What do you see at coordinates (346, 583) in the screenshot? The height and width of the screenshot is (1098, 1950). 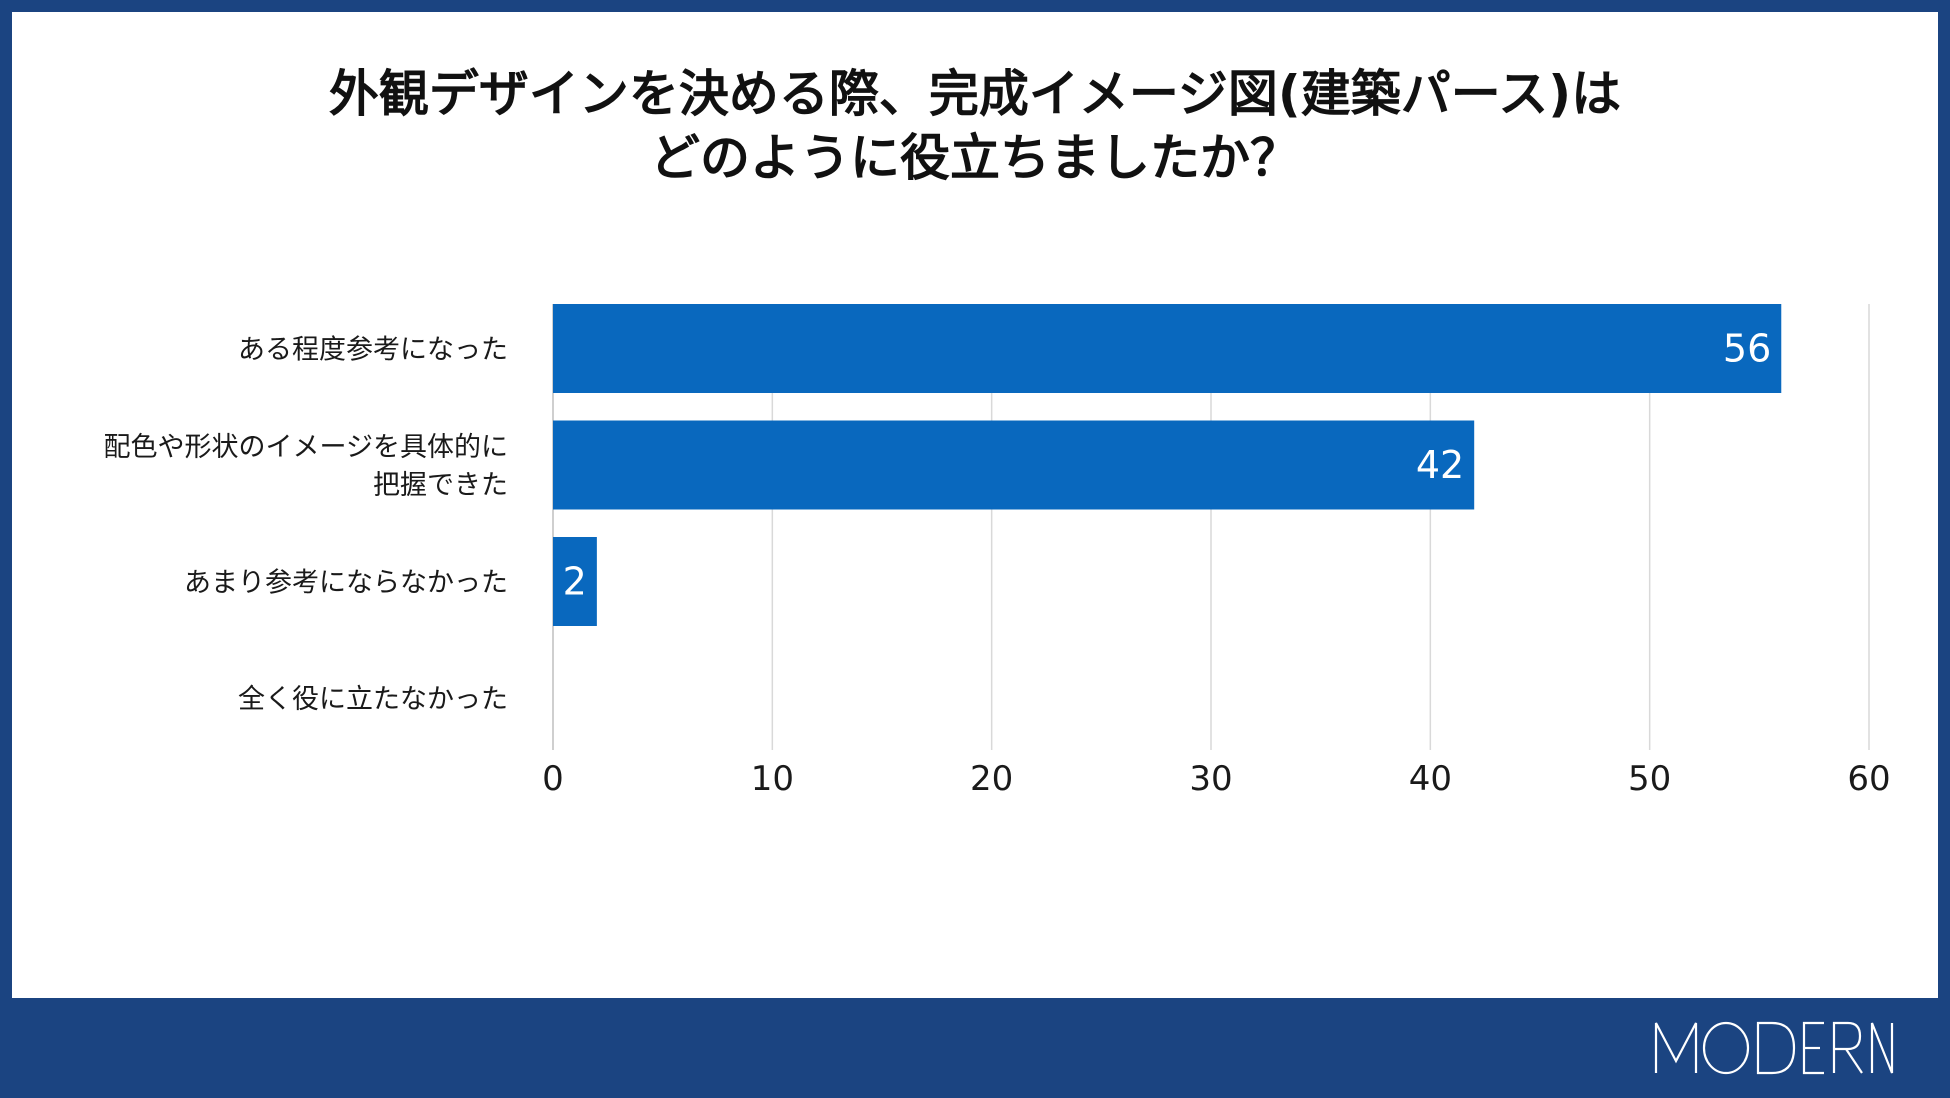 I see `category-label: あまり参考にならなかった` at bounding box center [346, 583].